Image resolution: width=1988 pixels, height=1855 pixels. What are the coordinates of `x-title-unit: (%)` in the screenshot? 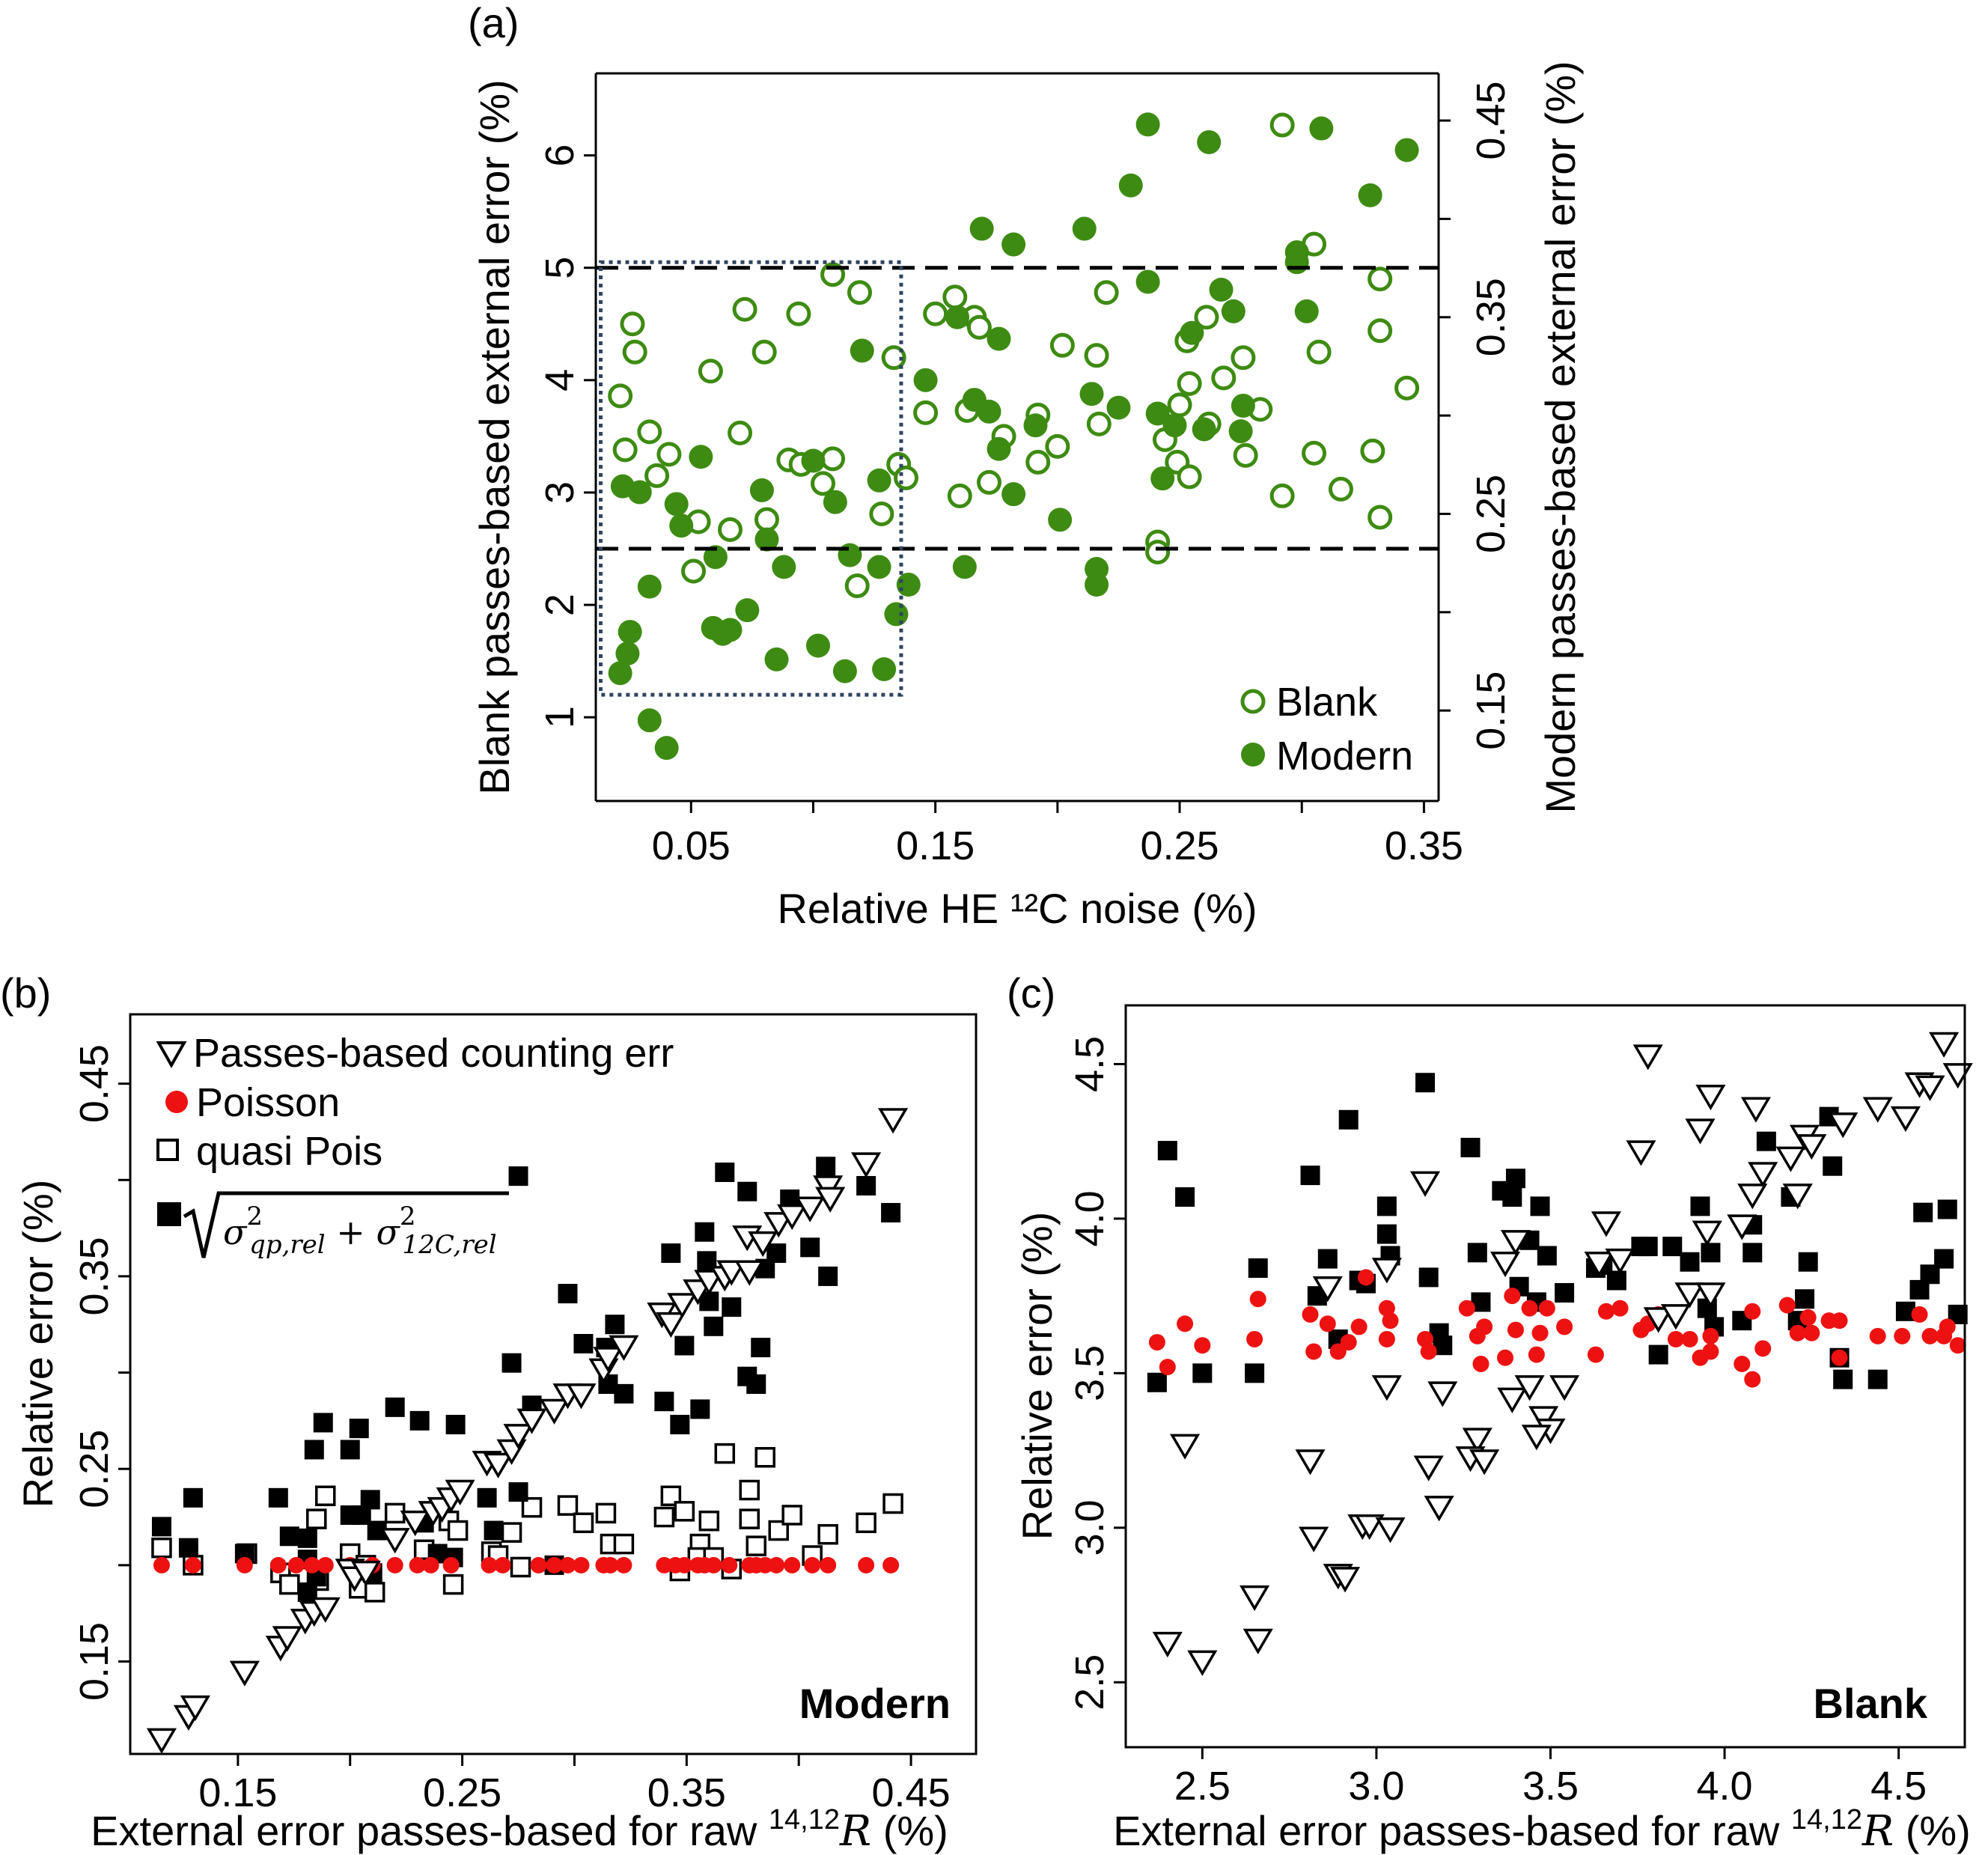 It's located at (1932, 1830).